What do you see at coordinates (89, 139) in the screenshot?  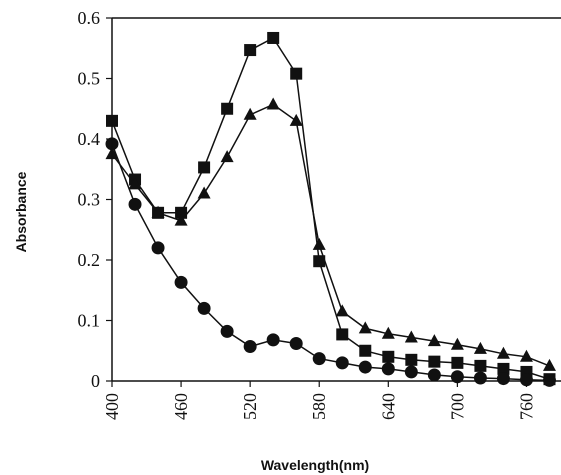 I see `y-tick-label: 0.4` at bounding box center [89, 139].